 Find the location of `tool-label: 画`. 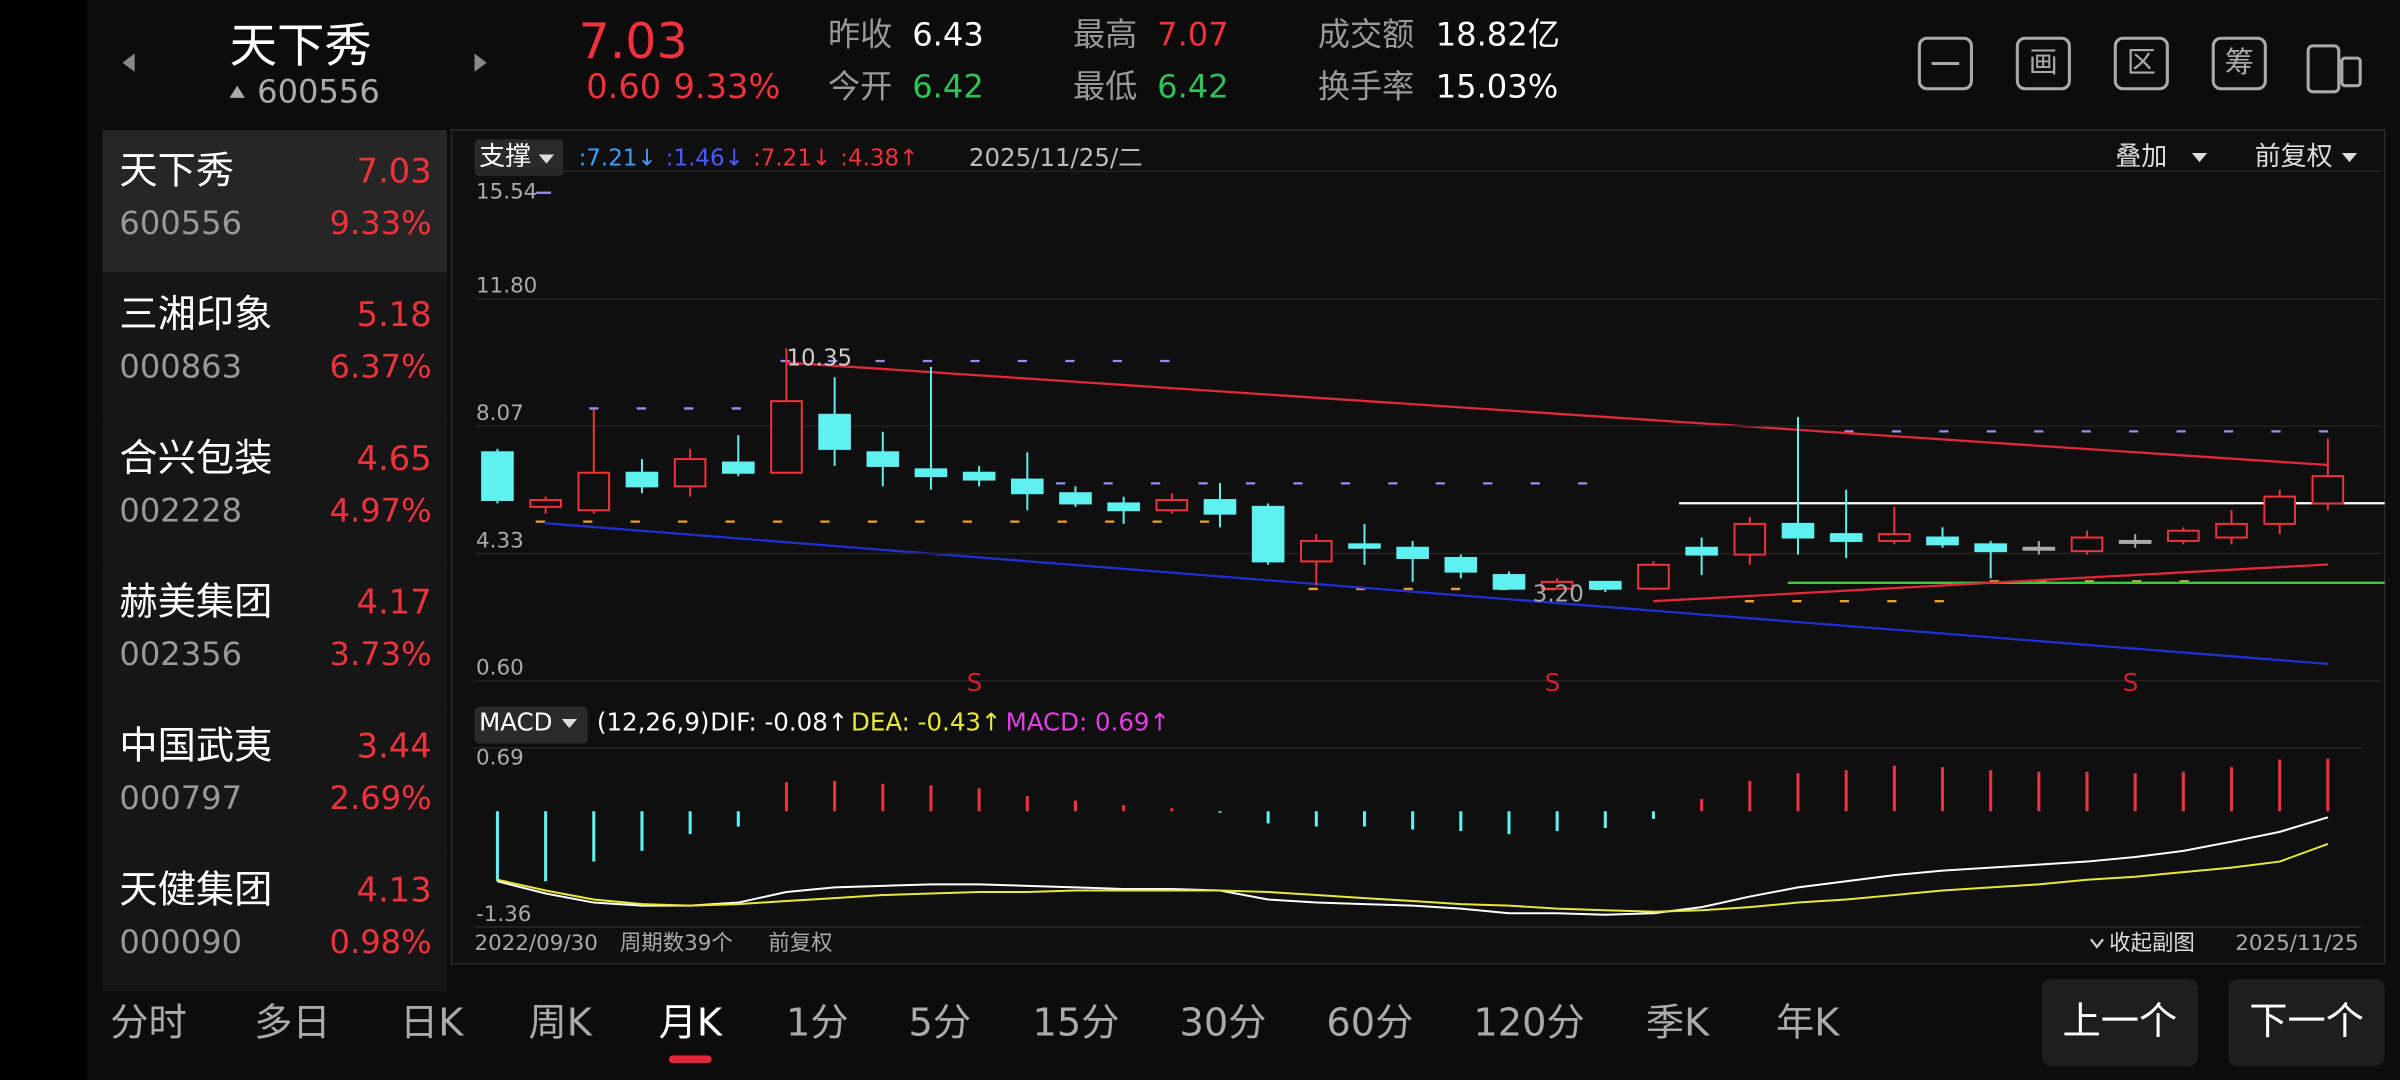

tool-label: 画 is located at coordinates (2043, 62).